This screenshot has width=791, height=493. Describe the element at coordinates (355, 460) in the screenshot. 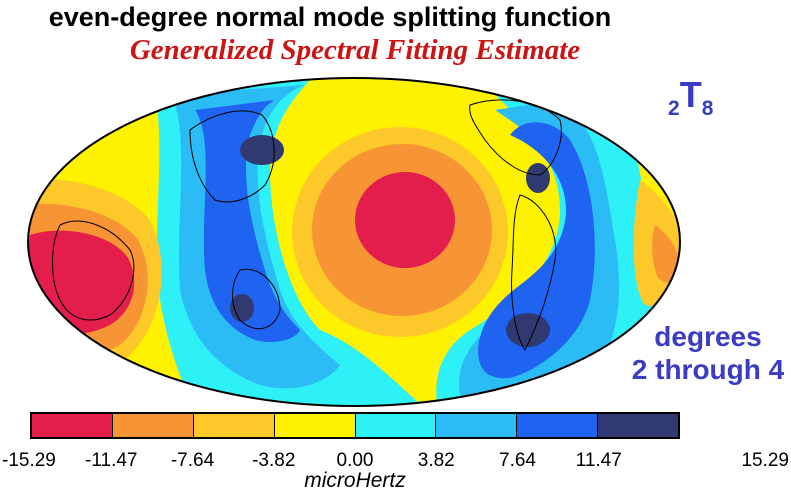

I see `colorbar-tick-label: 0.00` at that location.